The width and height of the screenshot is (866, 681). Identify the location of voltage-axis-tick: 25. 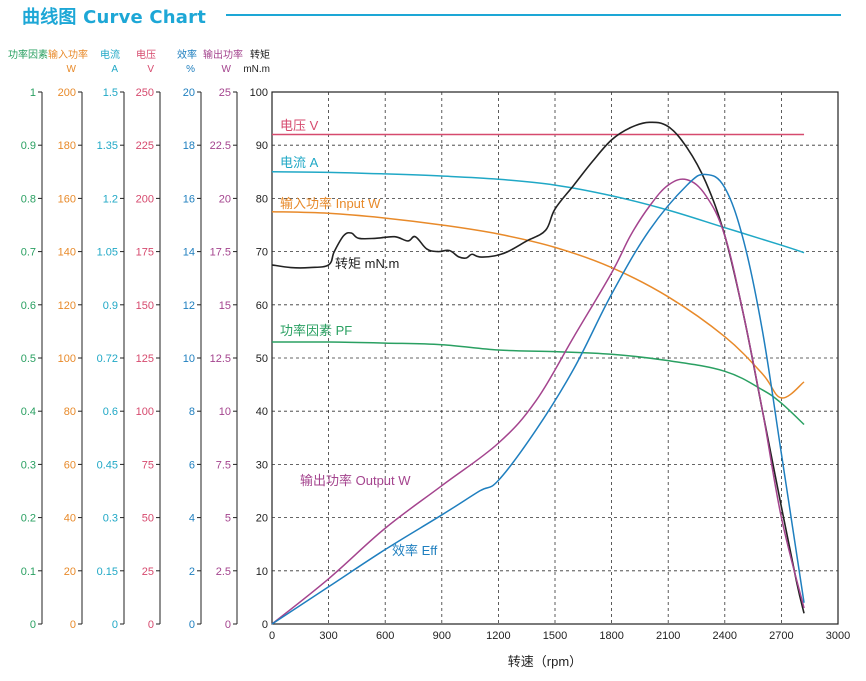
(148, 572).